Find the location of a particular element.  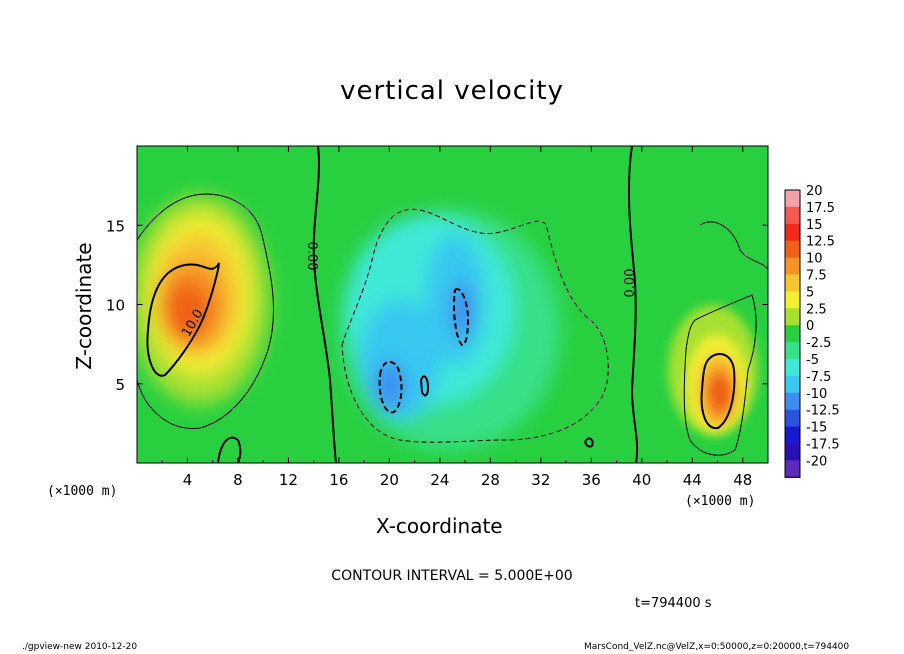

contour-10-bottom is located at coordinates (229, 449).